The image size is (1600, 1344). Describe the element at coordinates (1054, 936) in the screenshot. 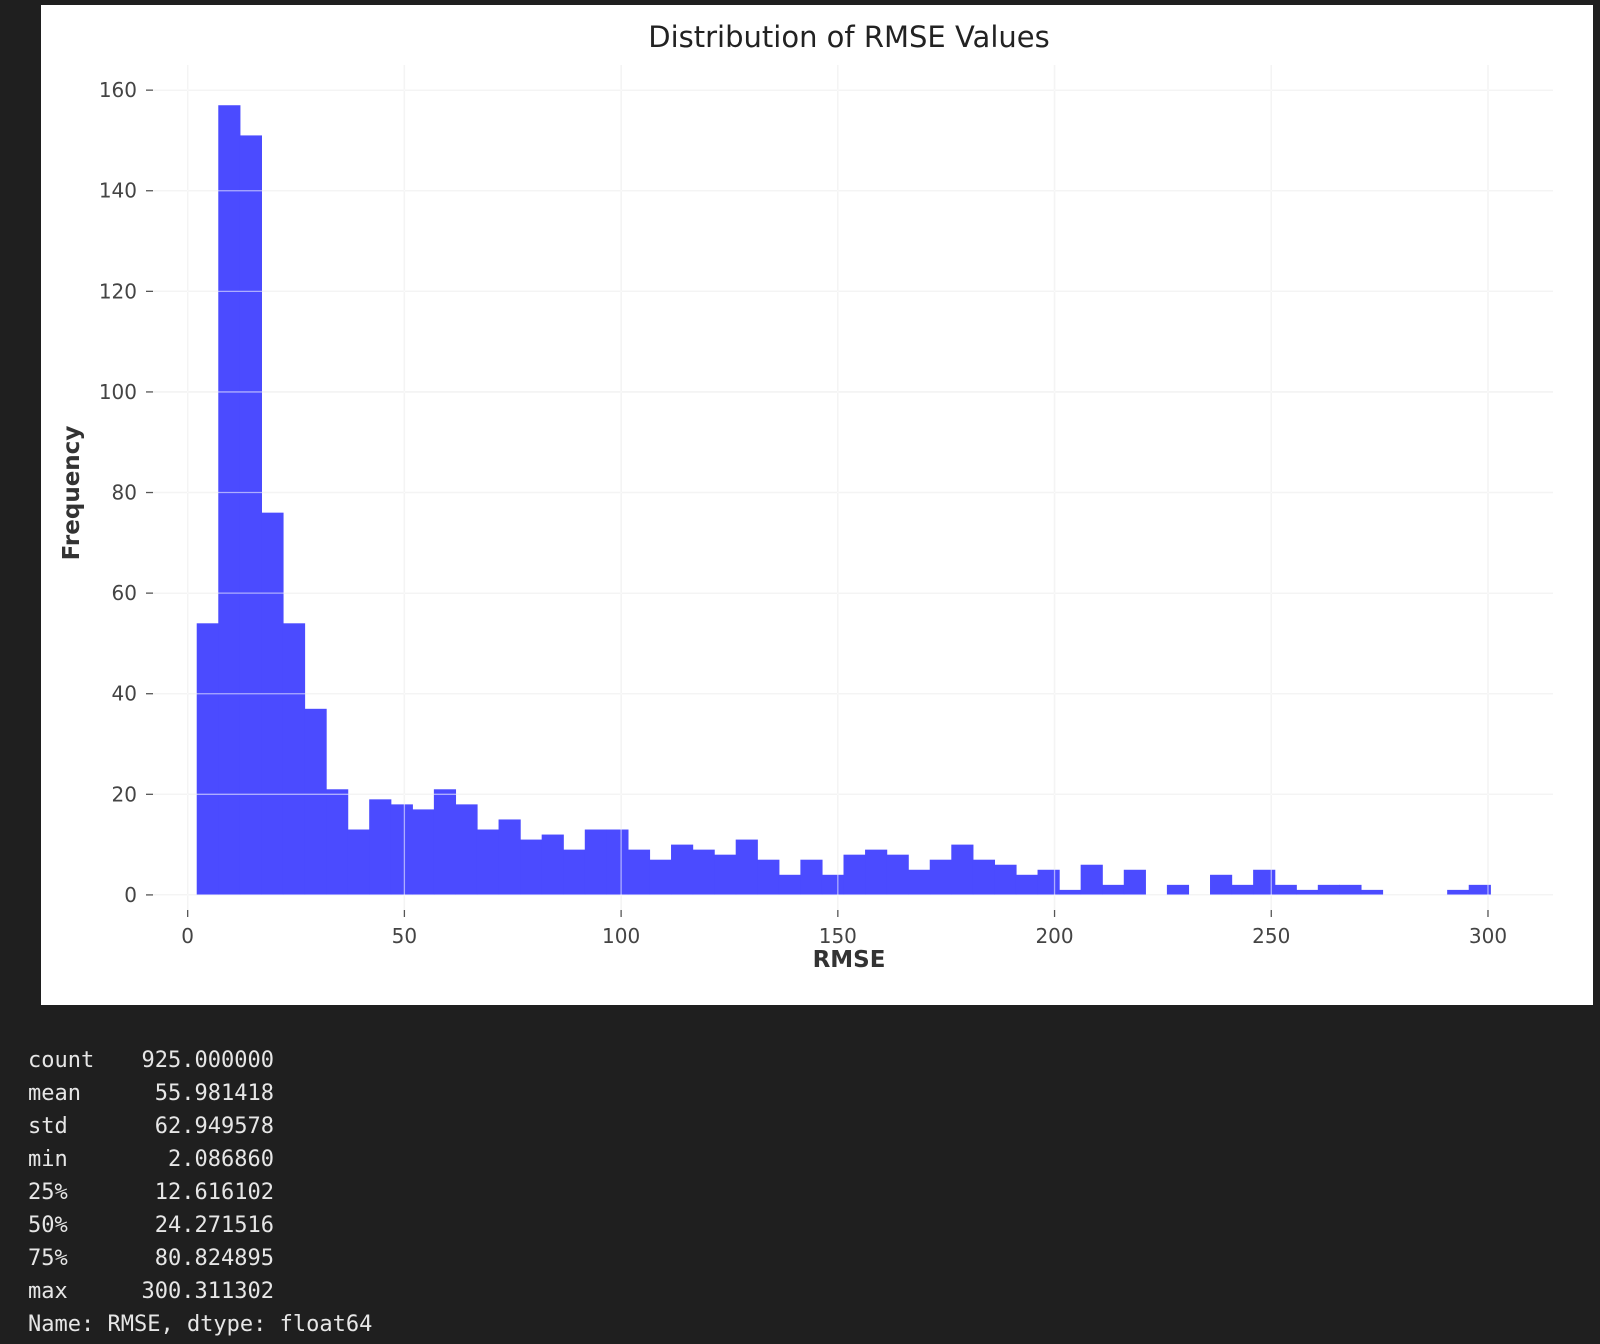

I see `x-tick-label: 200` at that location.